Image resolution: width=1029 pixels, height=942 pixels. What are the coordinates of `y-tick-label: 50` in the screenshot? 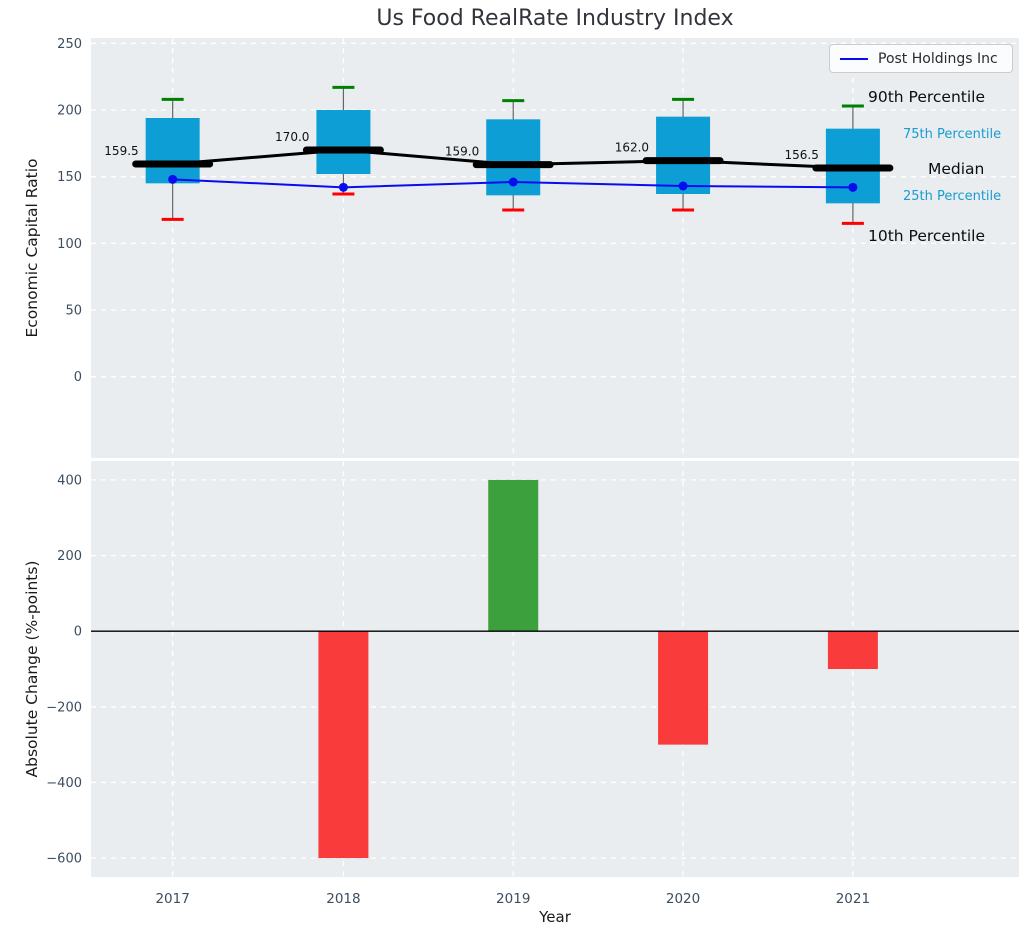 It's located at (73, 311).